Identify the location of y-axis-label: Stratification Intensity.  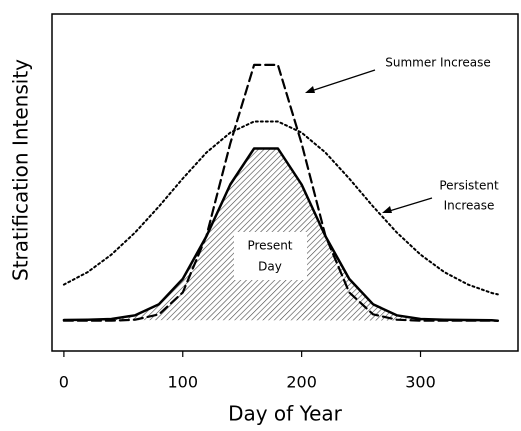
(21, 170).